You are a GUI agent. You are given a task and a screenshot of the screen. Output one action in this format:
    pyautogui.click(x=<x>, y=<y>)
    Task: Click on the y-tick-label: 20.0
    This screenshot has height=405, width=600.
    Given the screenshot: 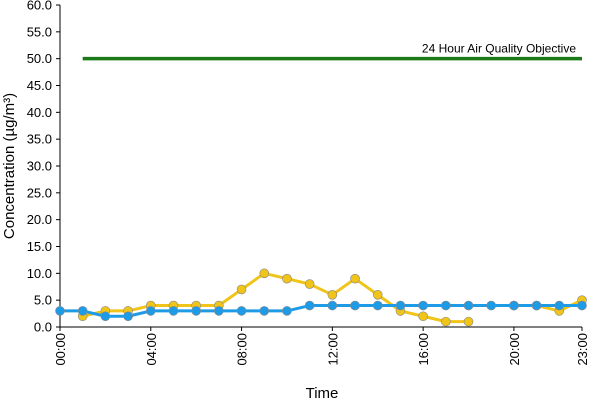 What is the action you would take?
    pyautogui.click(x=39, y=219)
    